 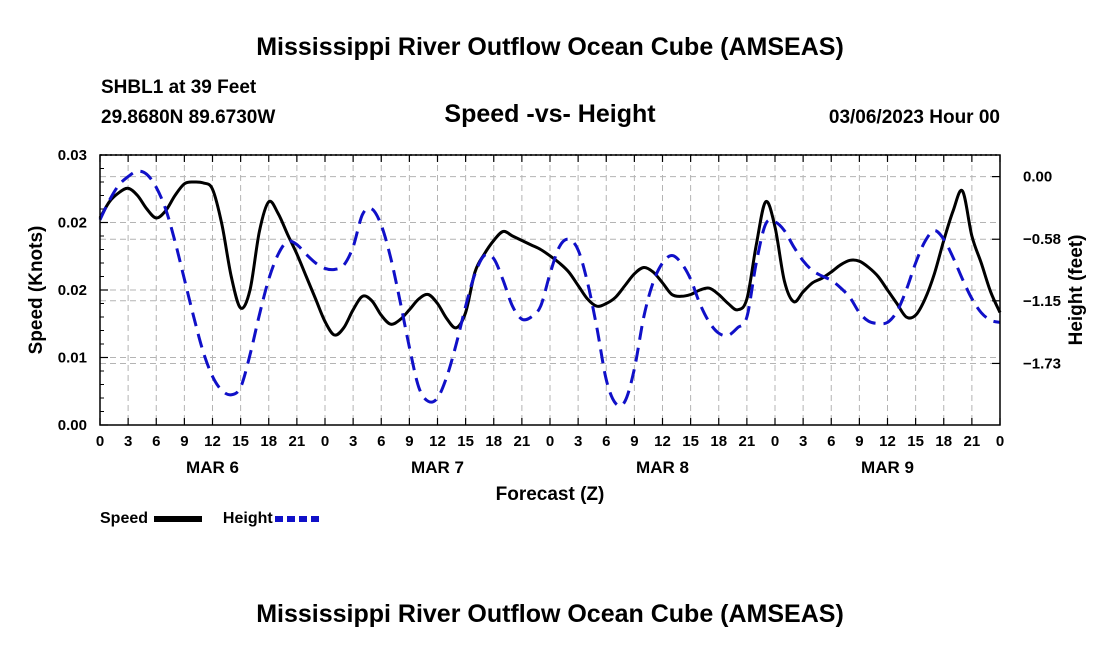 What do you see at coordinates (1037, 177) in the screenshot?
I see `y2-tick-label: 0.00` at bounding box center [1037, 177].